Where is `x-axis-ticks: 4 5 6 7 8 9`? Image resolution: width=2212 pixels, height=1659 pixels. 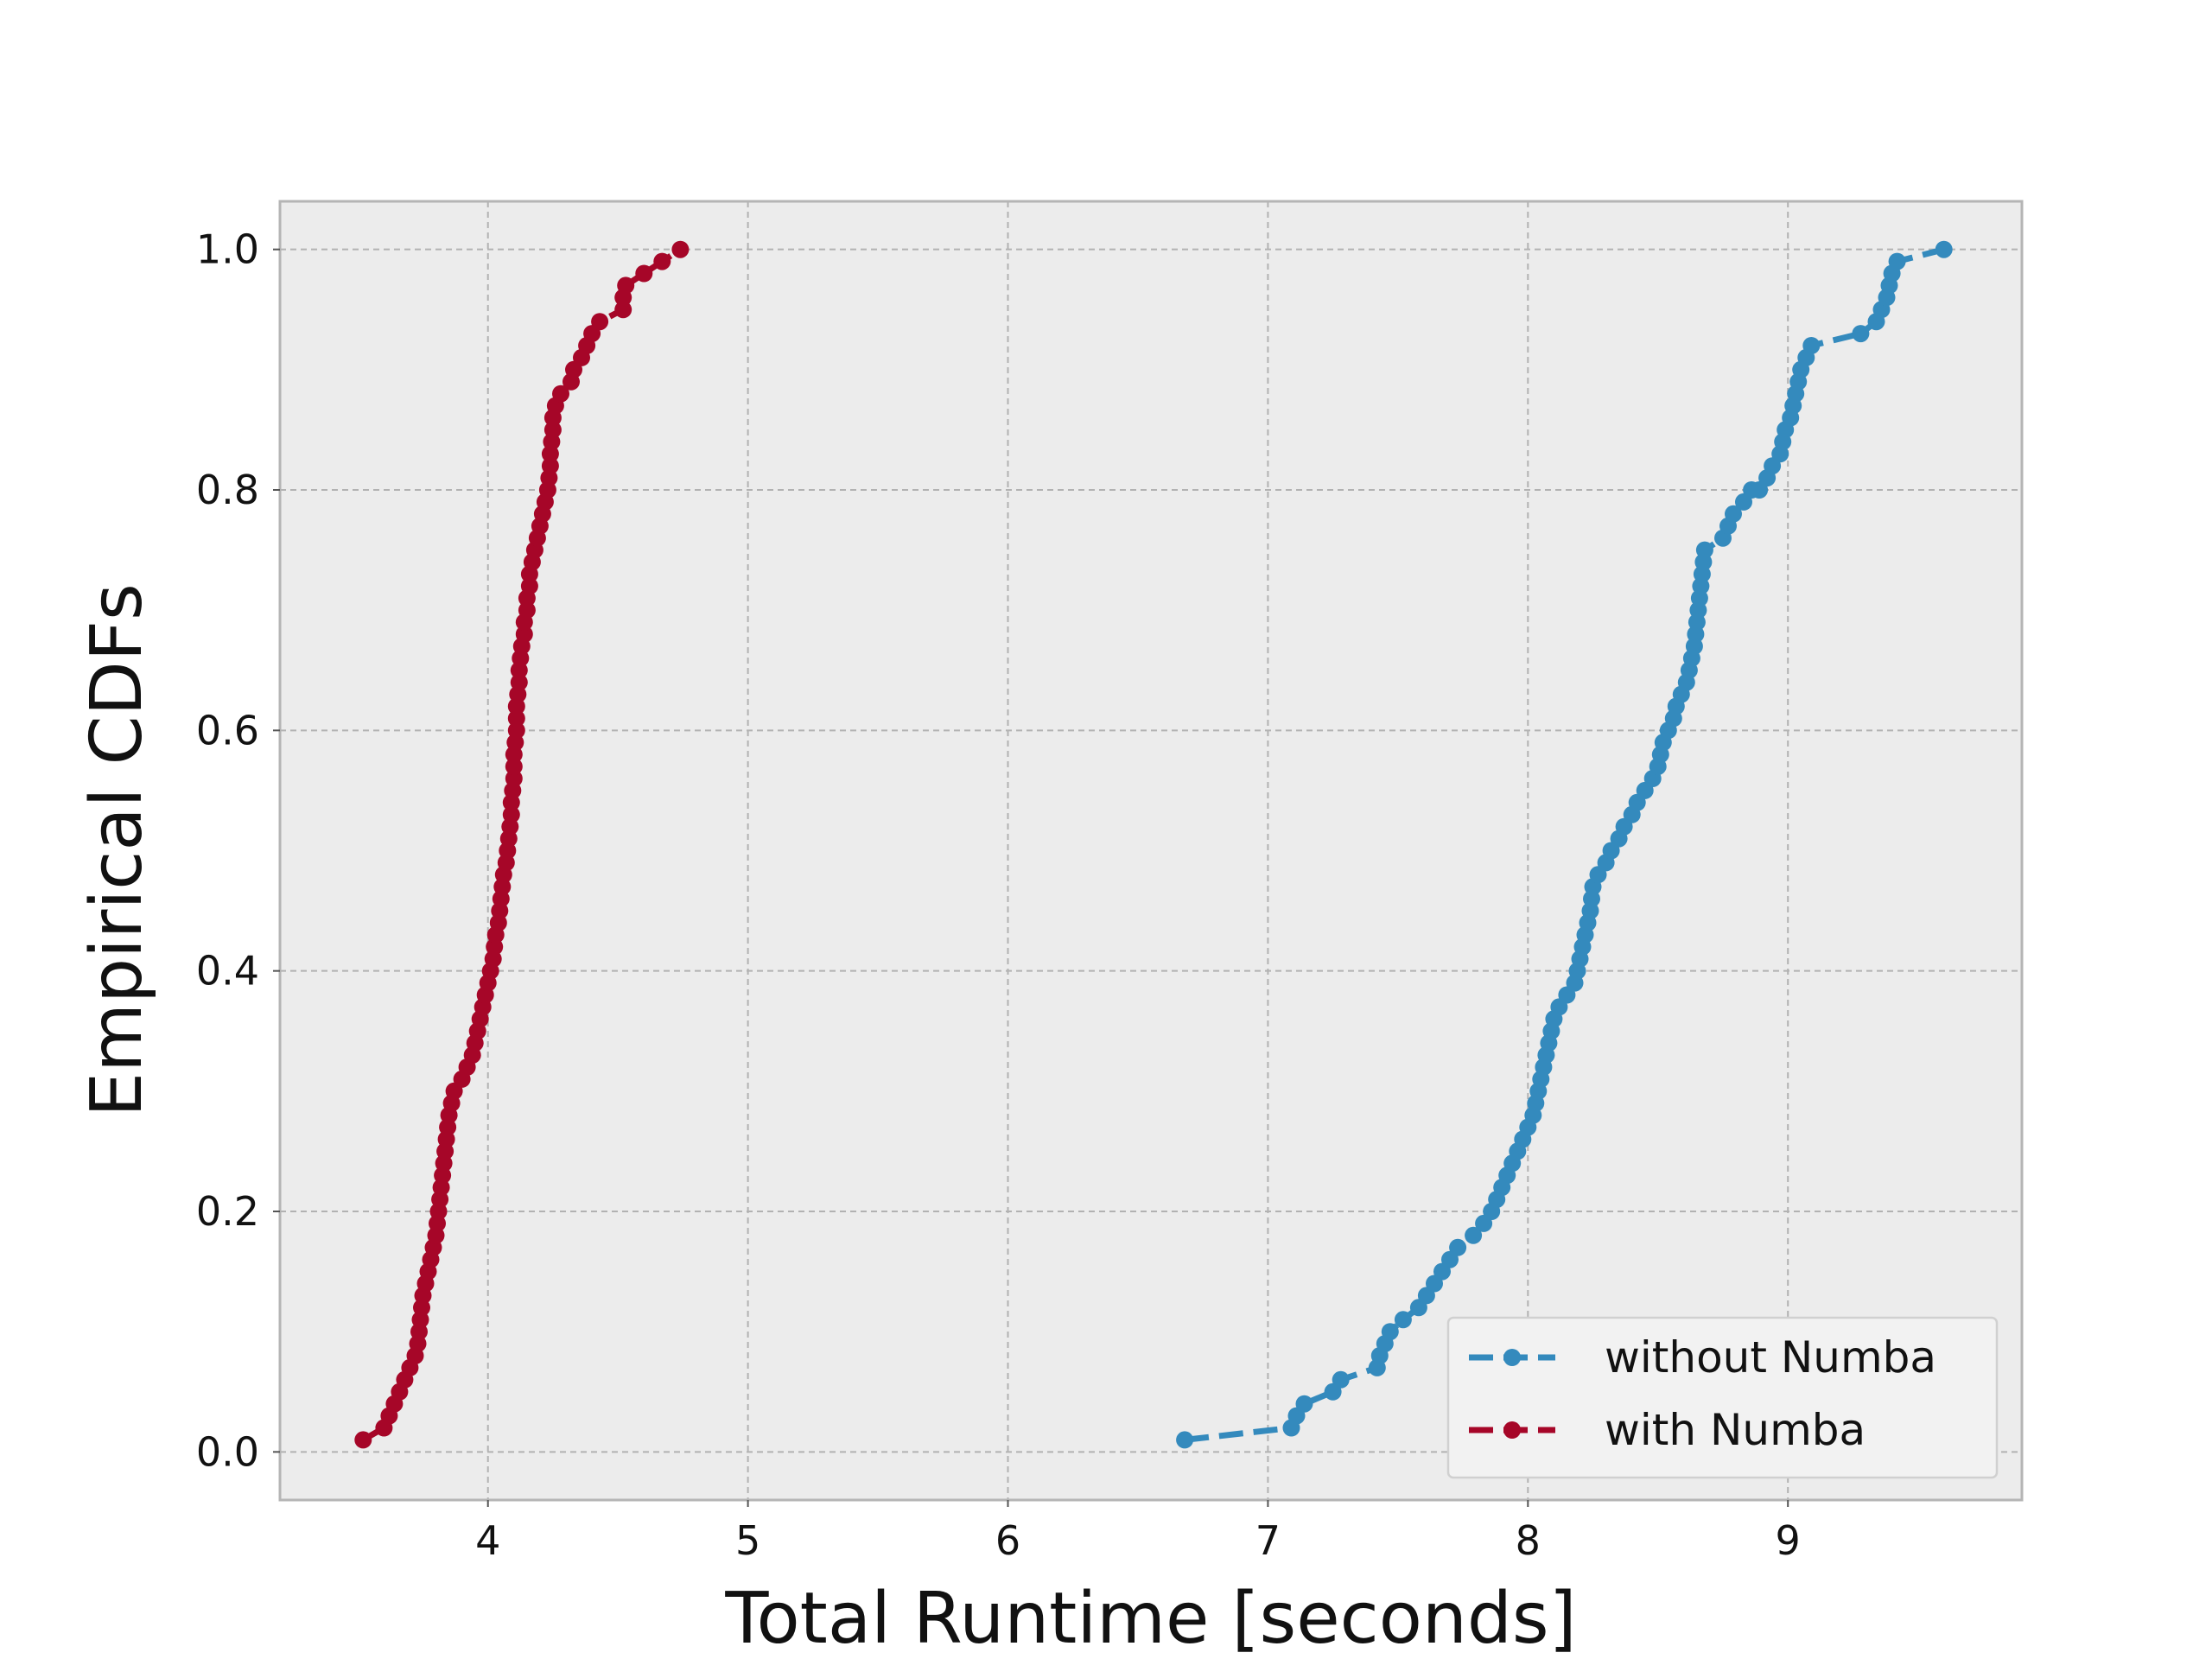
x-axis-ticks: 4 5 6 7 8 9 is located at coordinates (1138, 1532).